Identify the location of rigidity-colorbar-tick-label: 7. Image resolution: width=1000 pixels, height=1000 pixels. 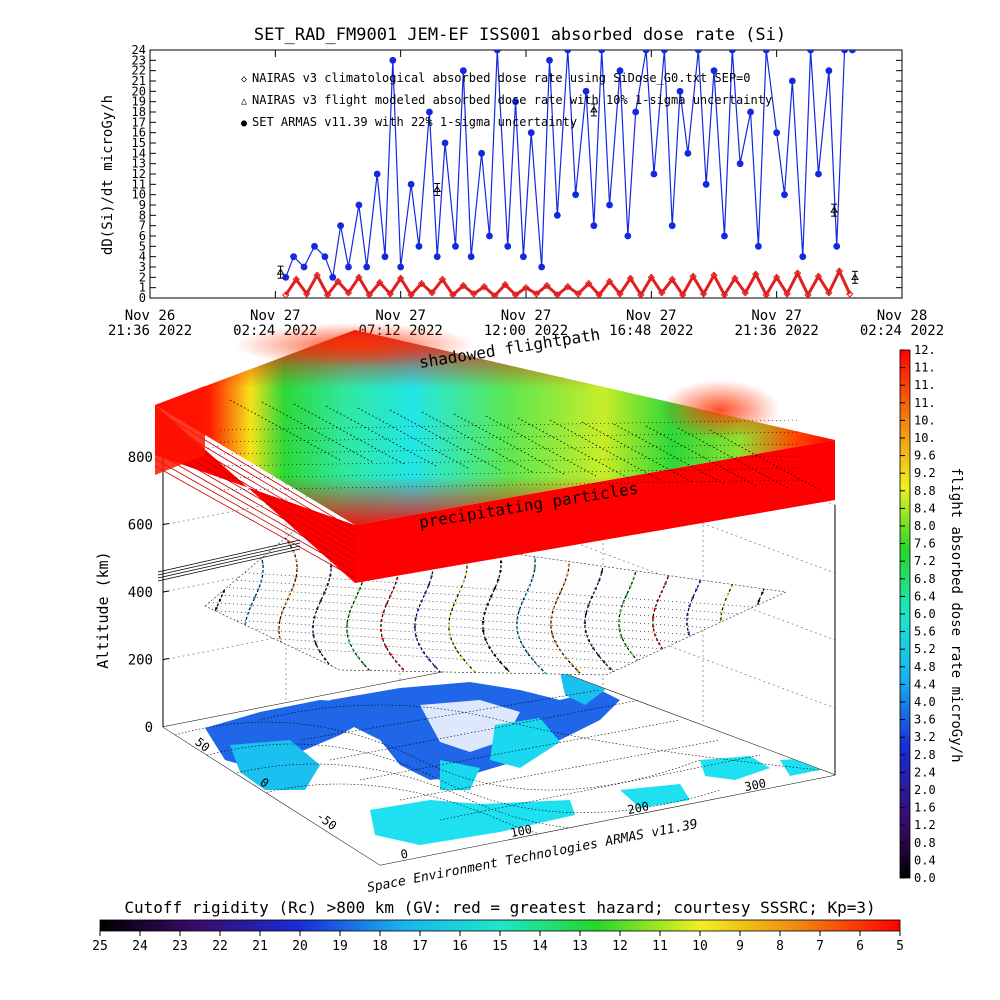
(820, 946).